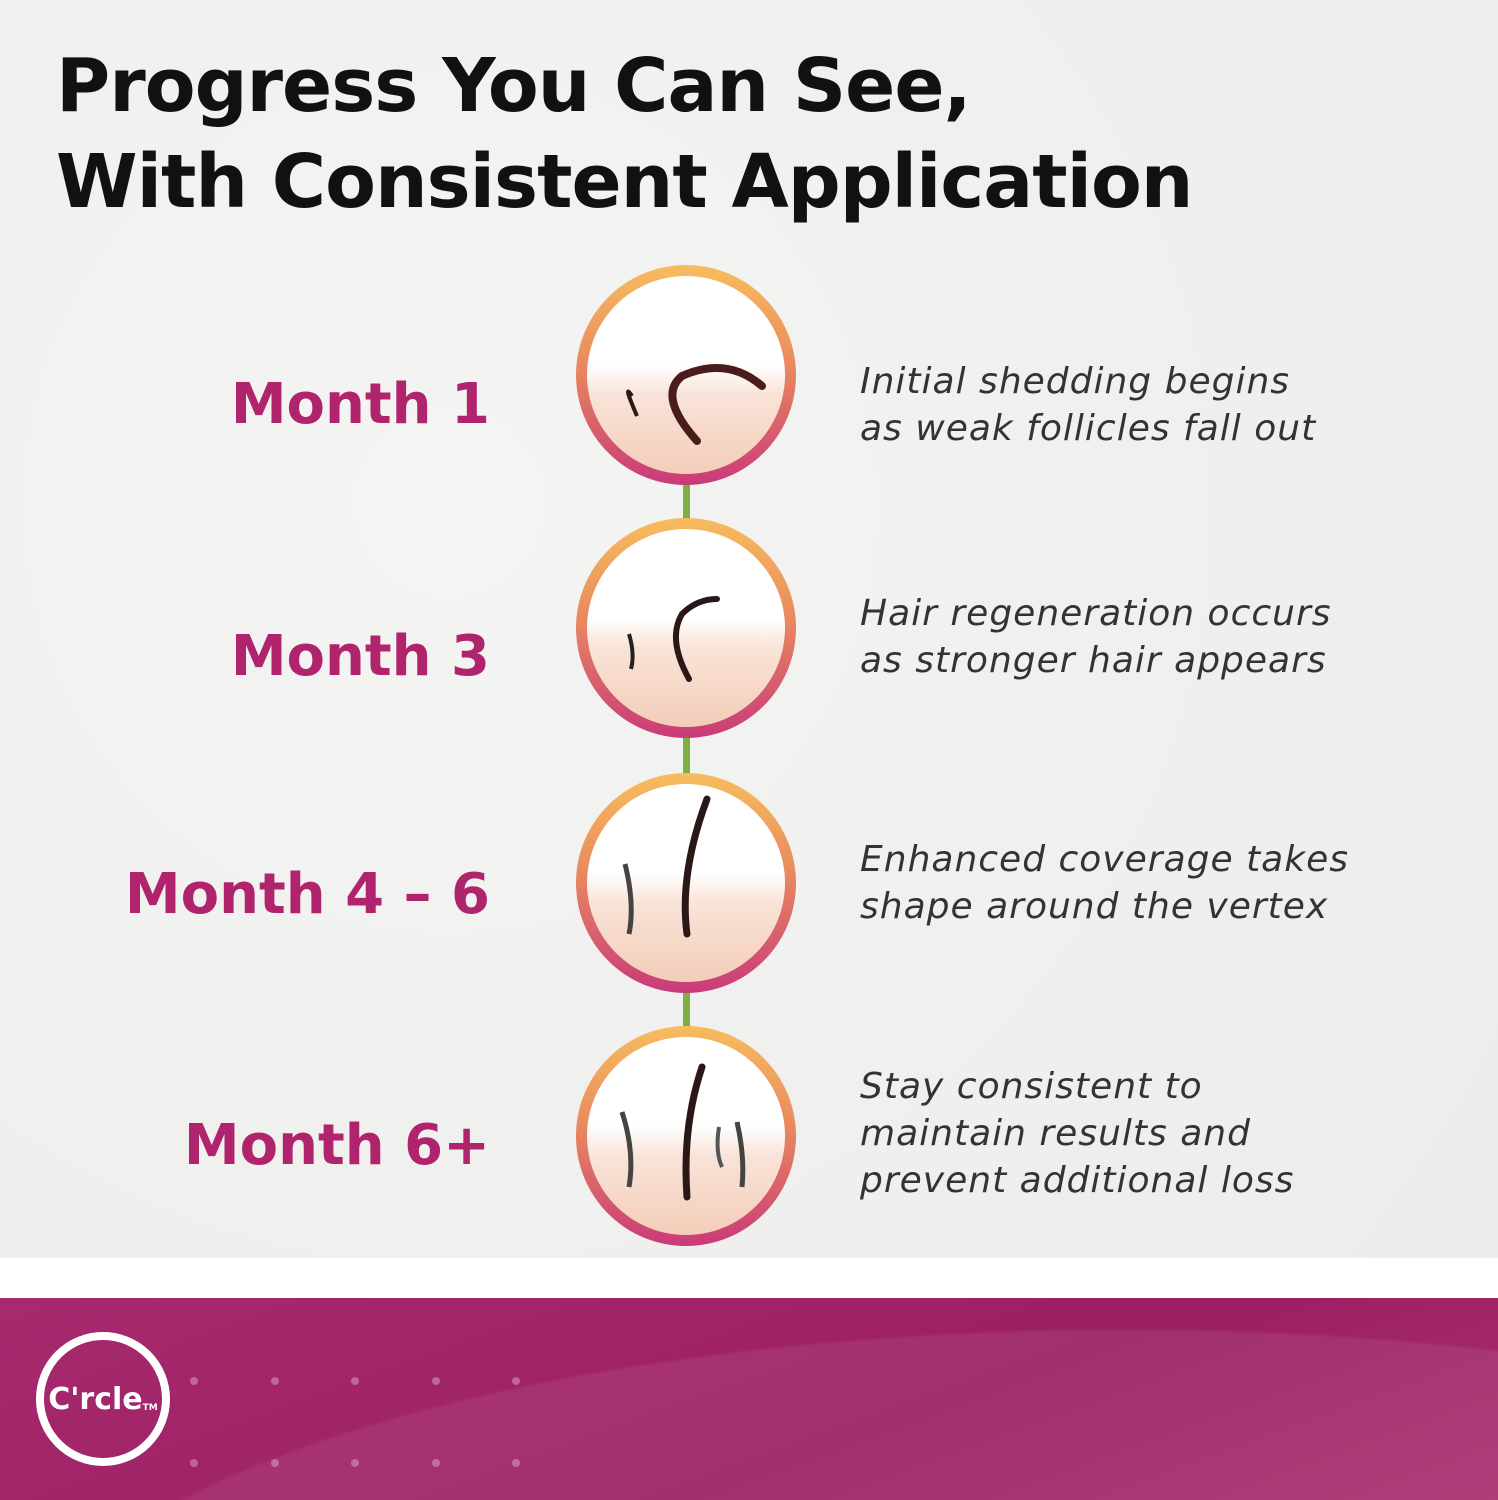 This screenshot has width=1498, height=1500. What do you see at coordinates (1093, 660) in the screenshot?
I see `desc-line: as stronger hair appears` at bounding box center [1093, 660].